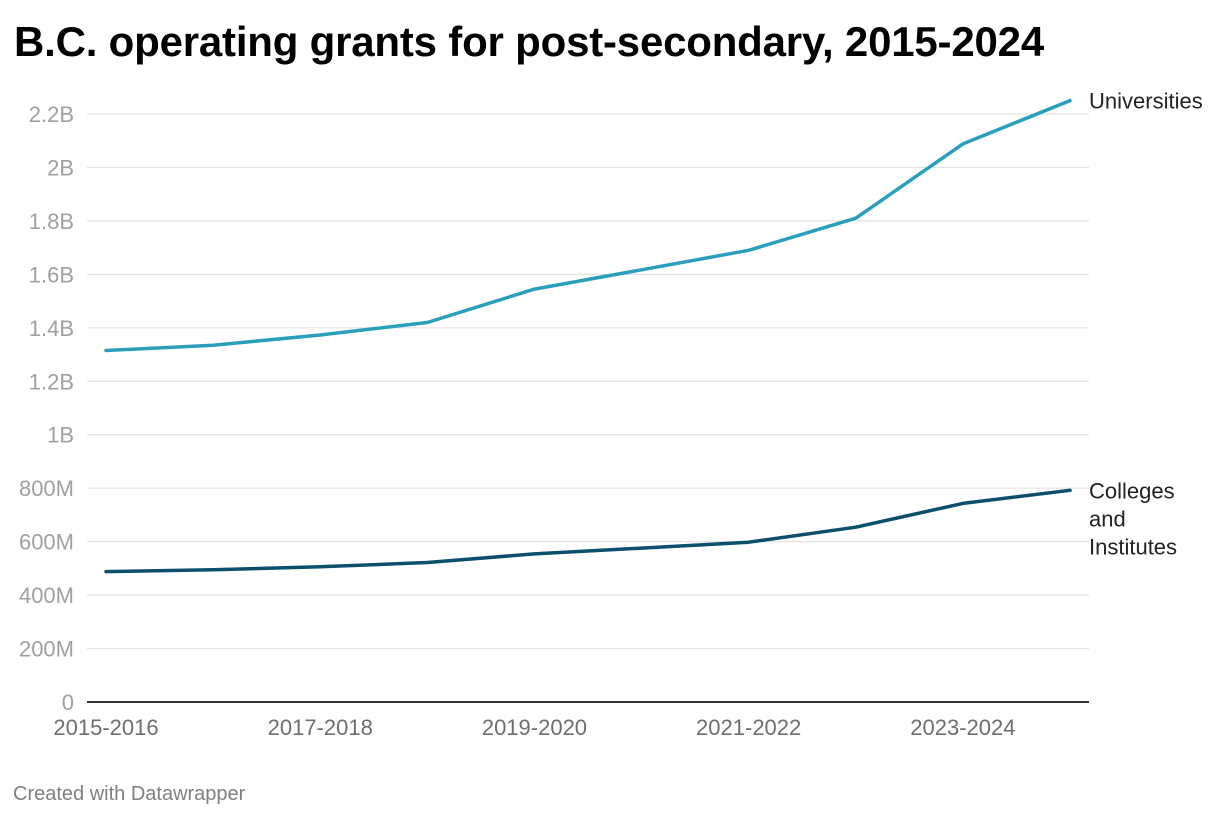 This screenshot has width=1227, height=828. What do you see at coordinates (46, 542) in the screenshot?
I see `y-tick-label: 600M` at bounding box center [46, 542].